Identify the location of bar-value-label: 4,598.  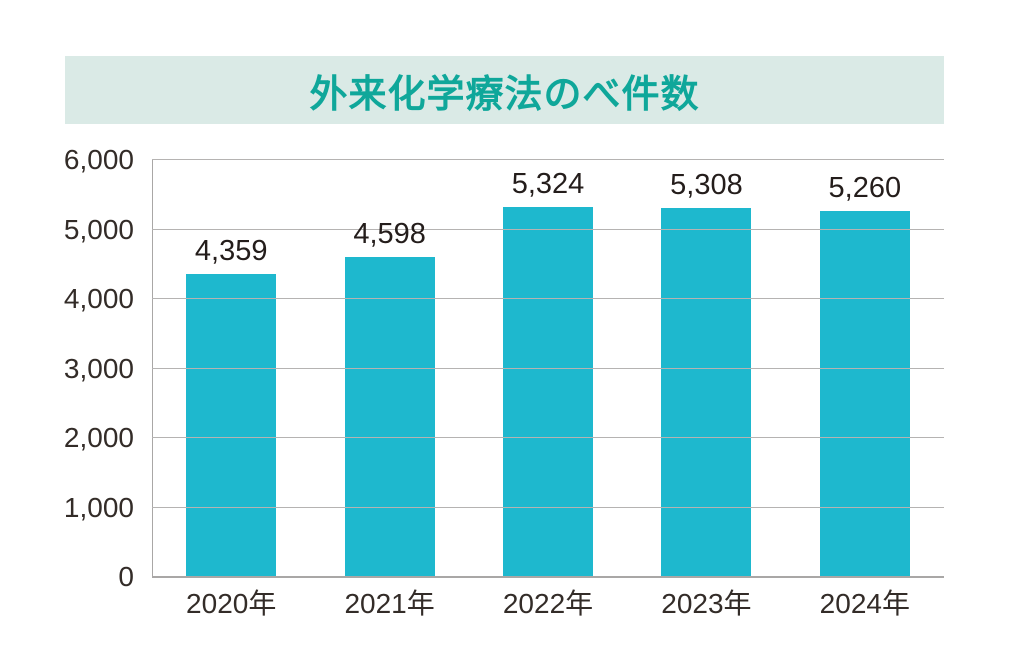
(389, 234).